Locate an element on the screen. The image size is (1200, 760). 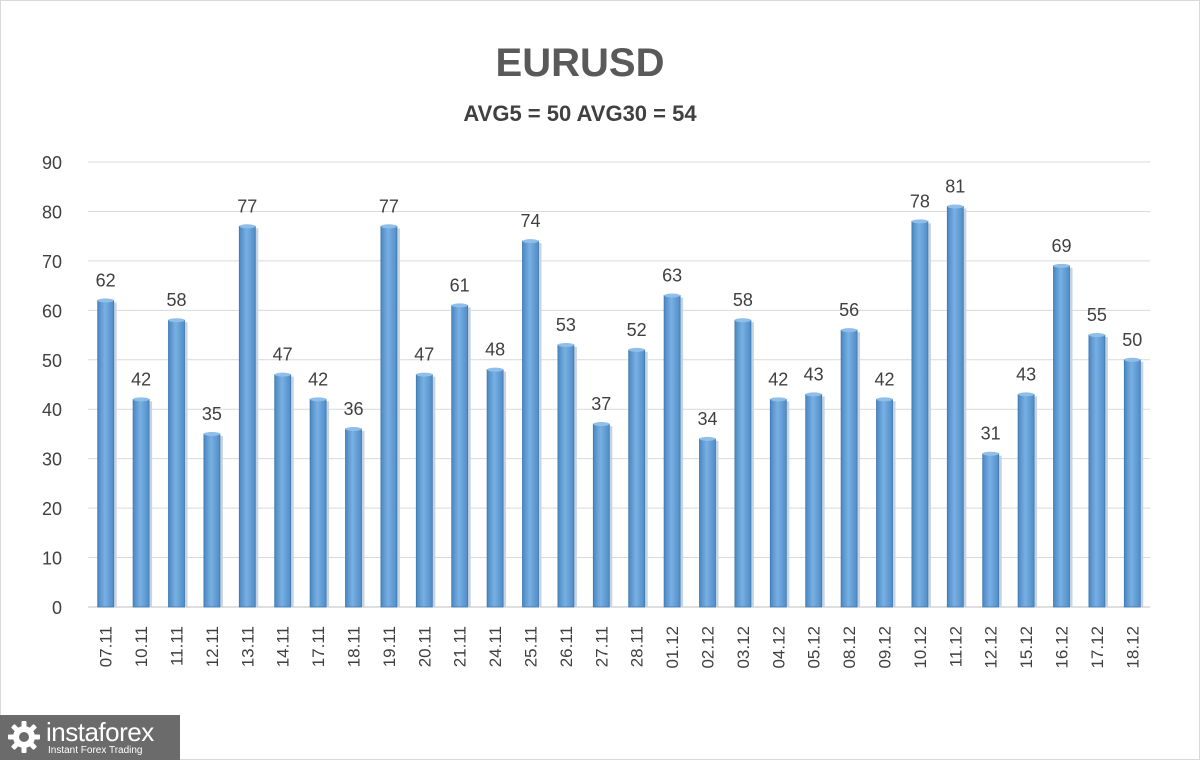
x-tick-label: 10.12 is located at coordinates (920, 647).